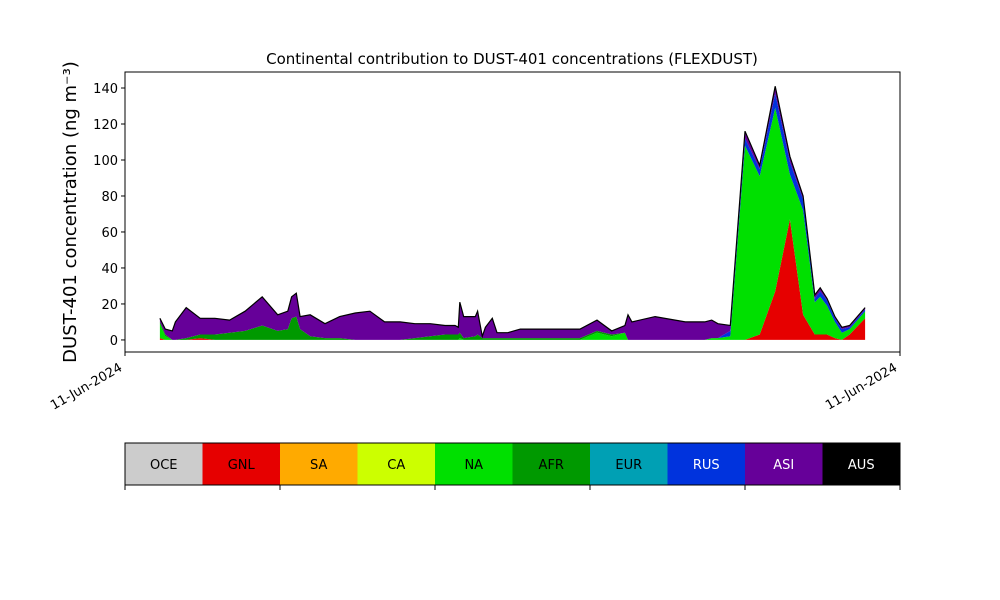 Image resolution: width=1000 pixels, height=600 pixels. What do you see at coordinates (105, 125) in the screenshot?
I see `y-tick-label: 120` at bounding box center [105, 125].